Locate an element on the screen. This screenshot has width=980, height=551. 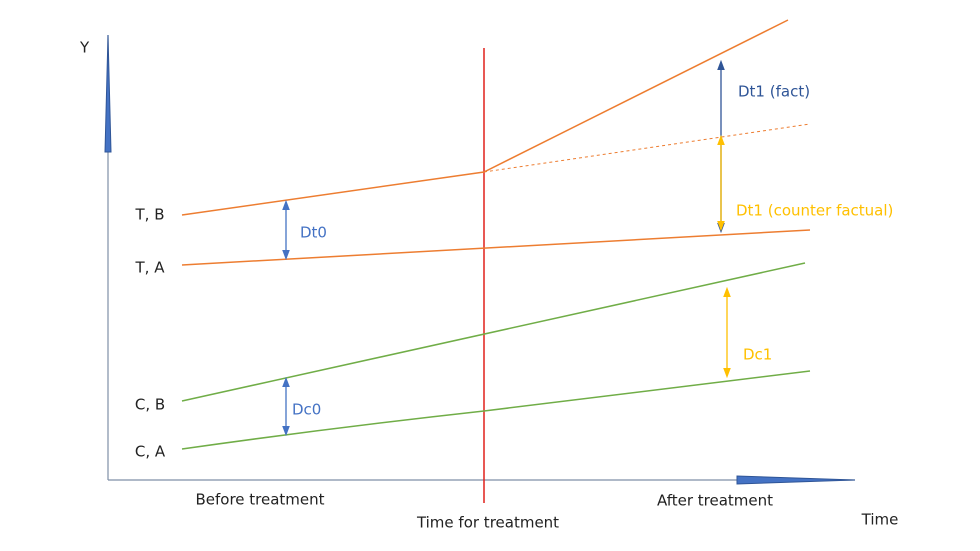
diff-label: Dc0 is located at coordinates (306, 410).